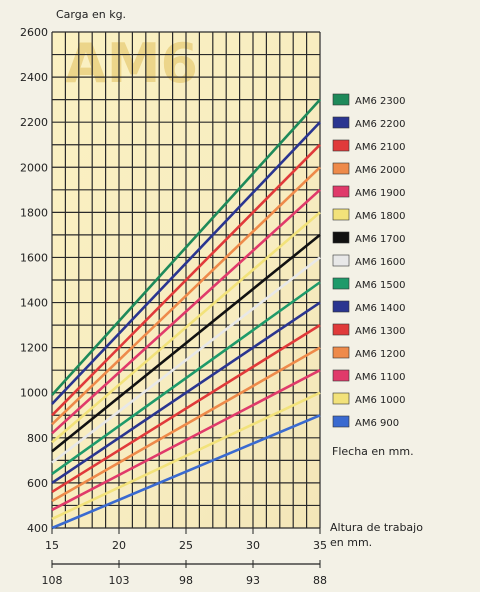 This screenshot has width=480, height=592. What do you see at coordinates (34, 122) in the screenshot?
I see `y-tick-label: 2200` at bounding box center [34, 122].